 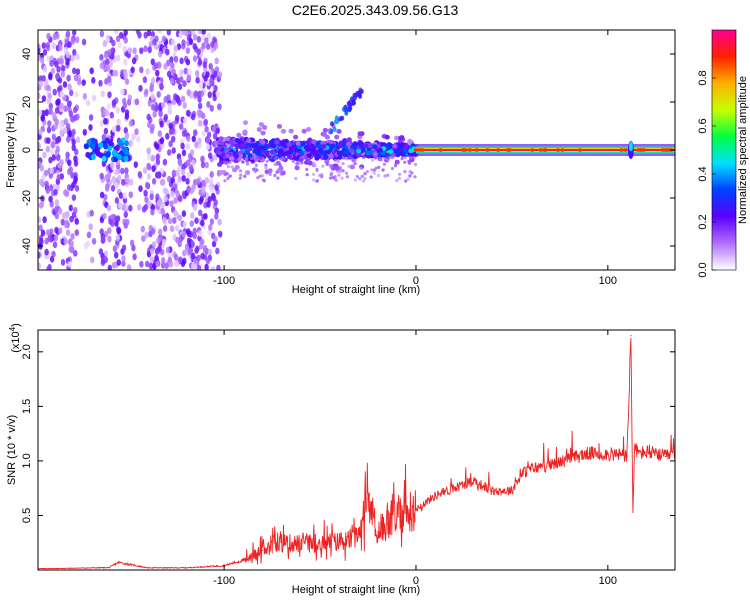 What do you see at coordinates (354, 103) in the screenshot?
I see `drift-blob` at bounding box center [354, 103].